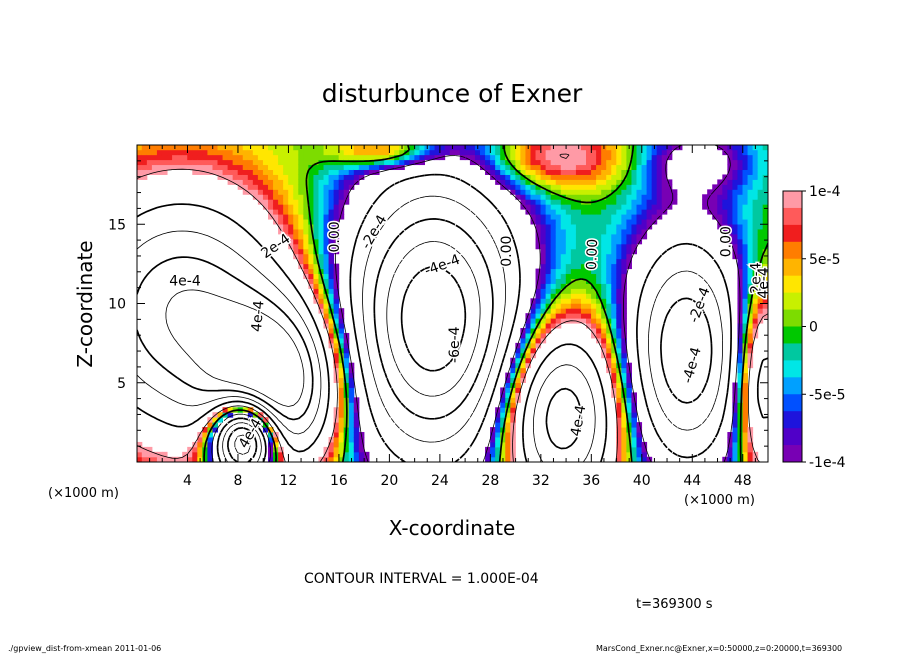  I want to click on contour-interval: CONTOUR INTERVAL = 1.000E-04, so click(421, 579).